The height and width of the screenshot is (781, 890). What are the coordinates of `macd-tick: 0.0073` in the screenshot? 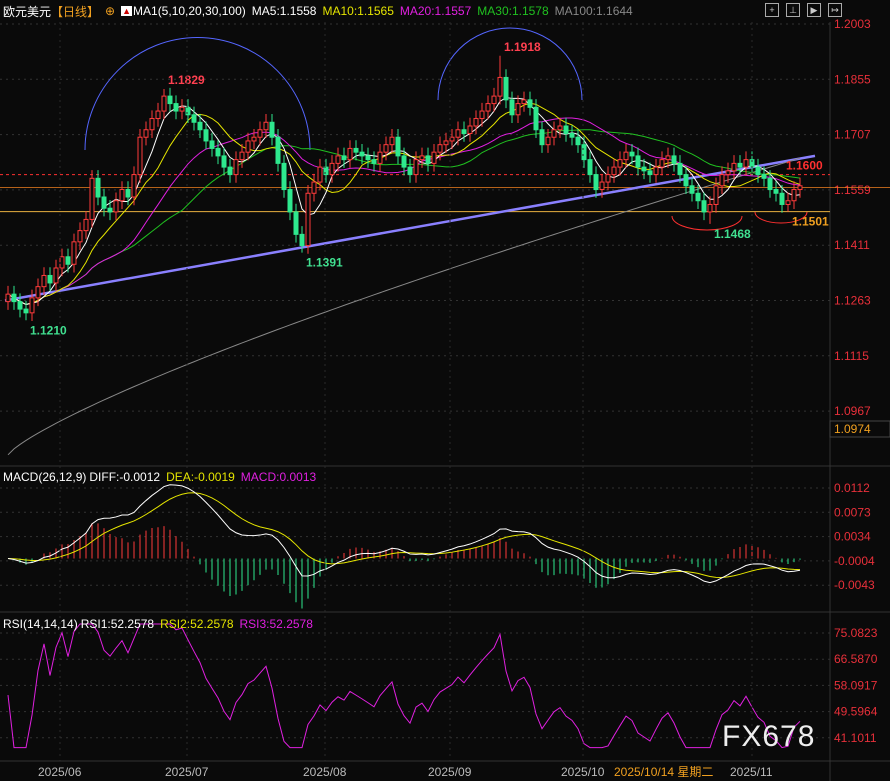 It's located at (852, 512).